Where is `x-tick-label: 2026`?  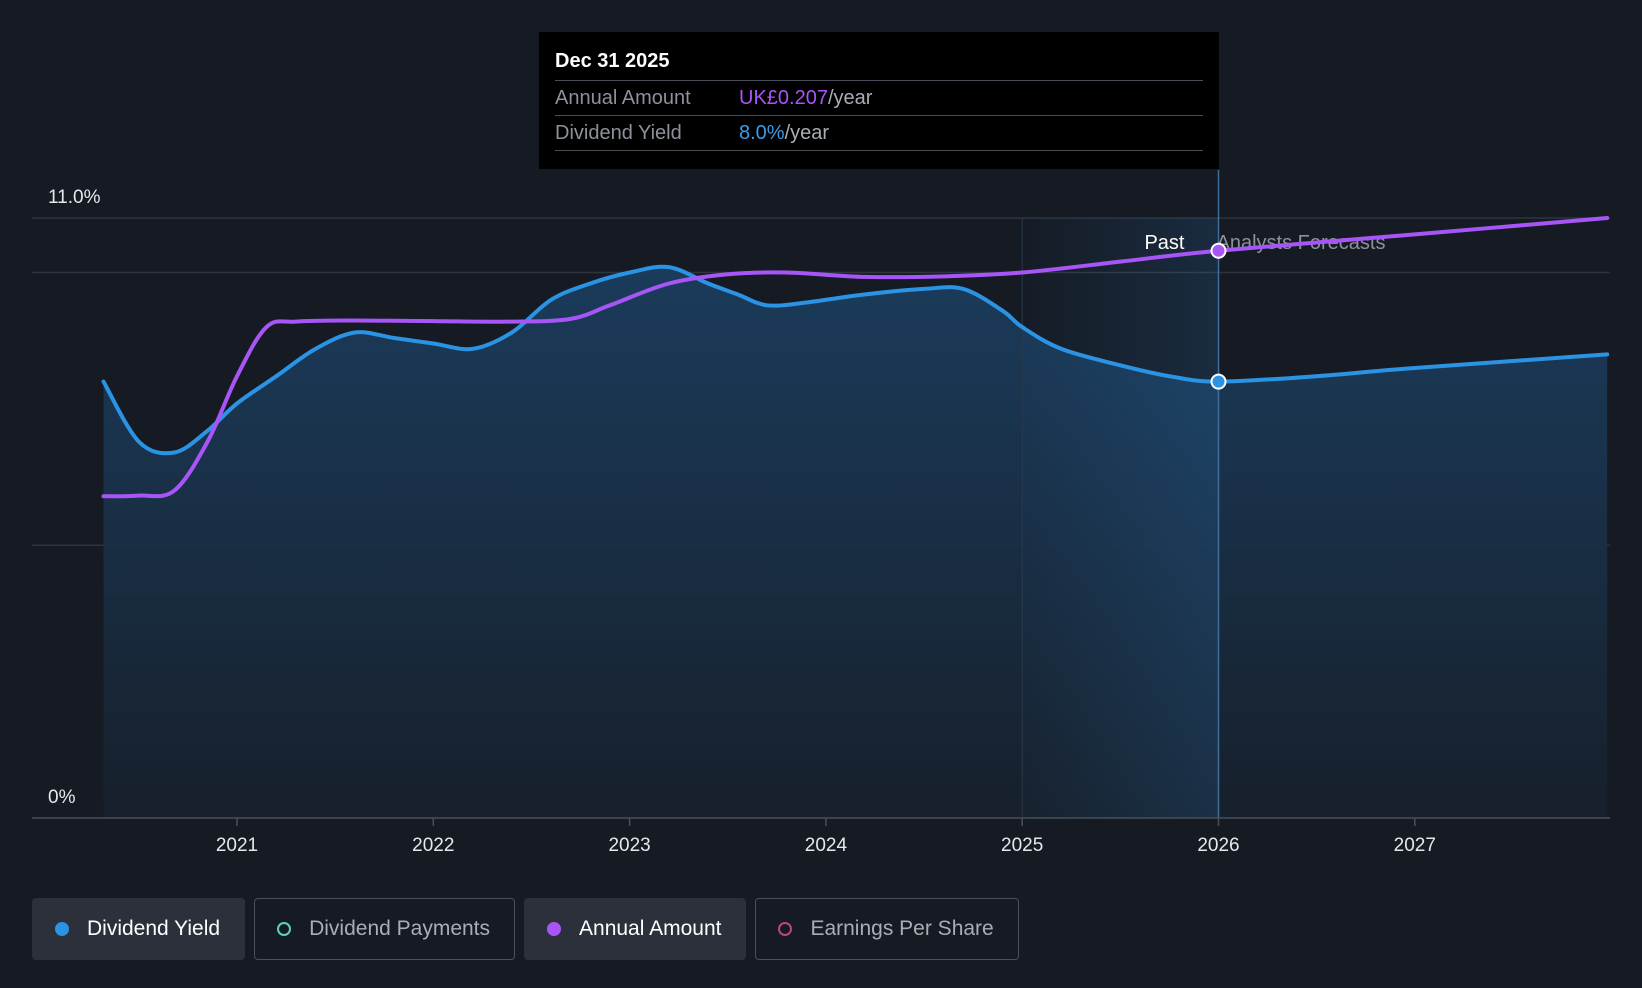
x-tick-label: 2026 is located at coordinates (1218, 845).